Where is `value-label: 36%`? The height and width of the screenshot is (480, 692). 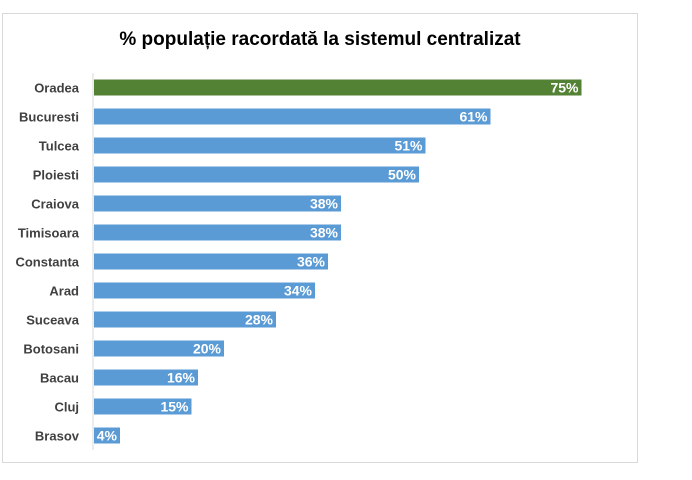 value-label: 36% is located at coordinates (311, 262).